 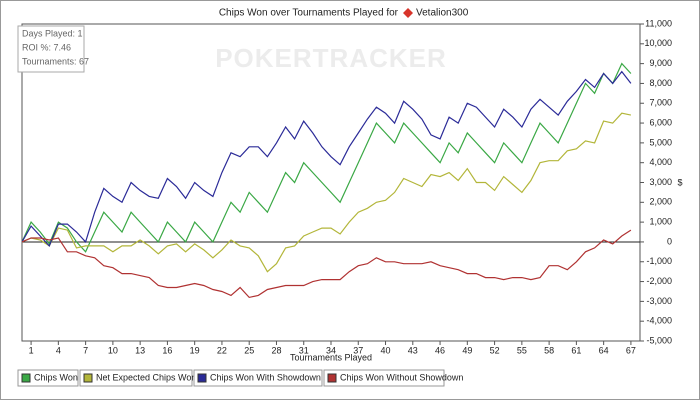 I want to click on y-tick-label: 8,000, so click(x=660, y=83).